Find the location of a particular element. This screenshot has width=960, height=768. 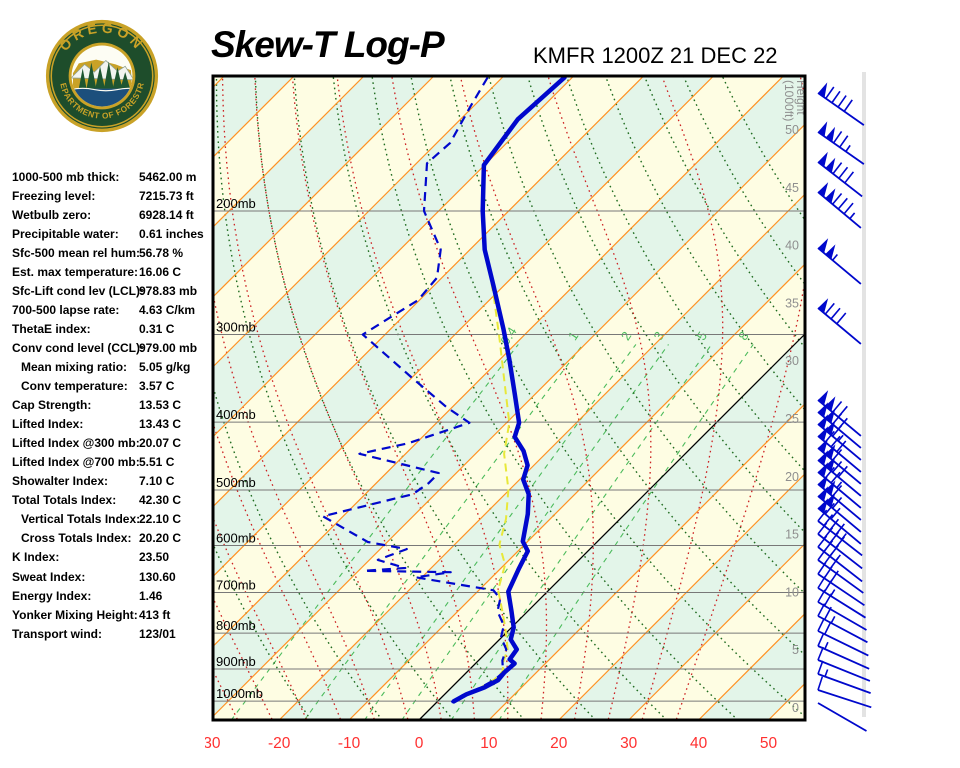

pressure-label: 500mb is located at coordinates (236, 482).